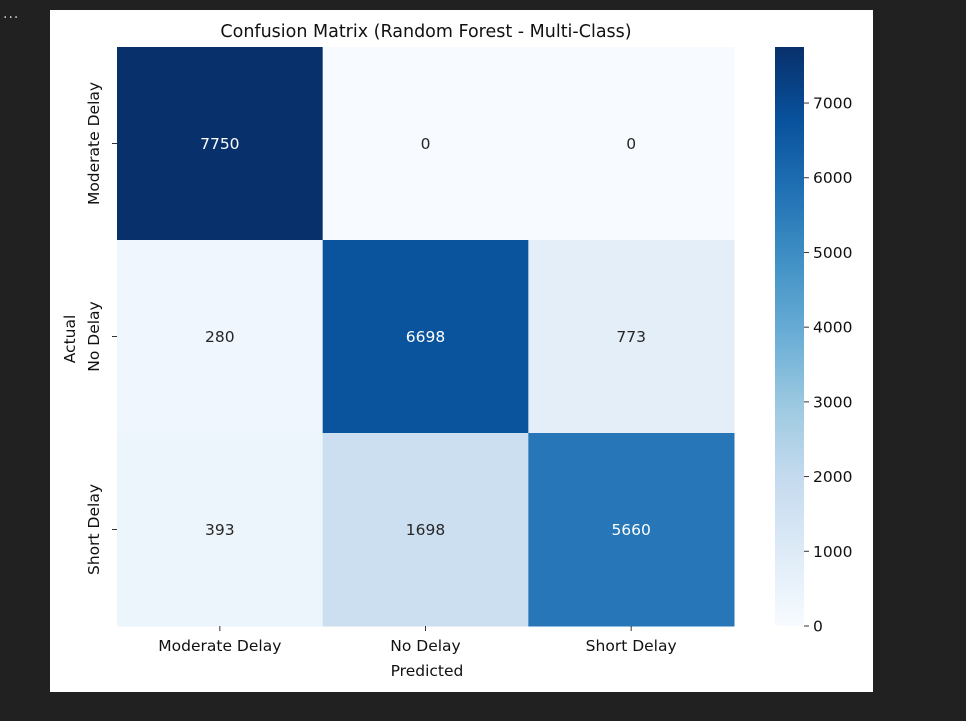  I want to click on x-tick-label: Short Delay, so click(631, 646).